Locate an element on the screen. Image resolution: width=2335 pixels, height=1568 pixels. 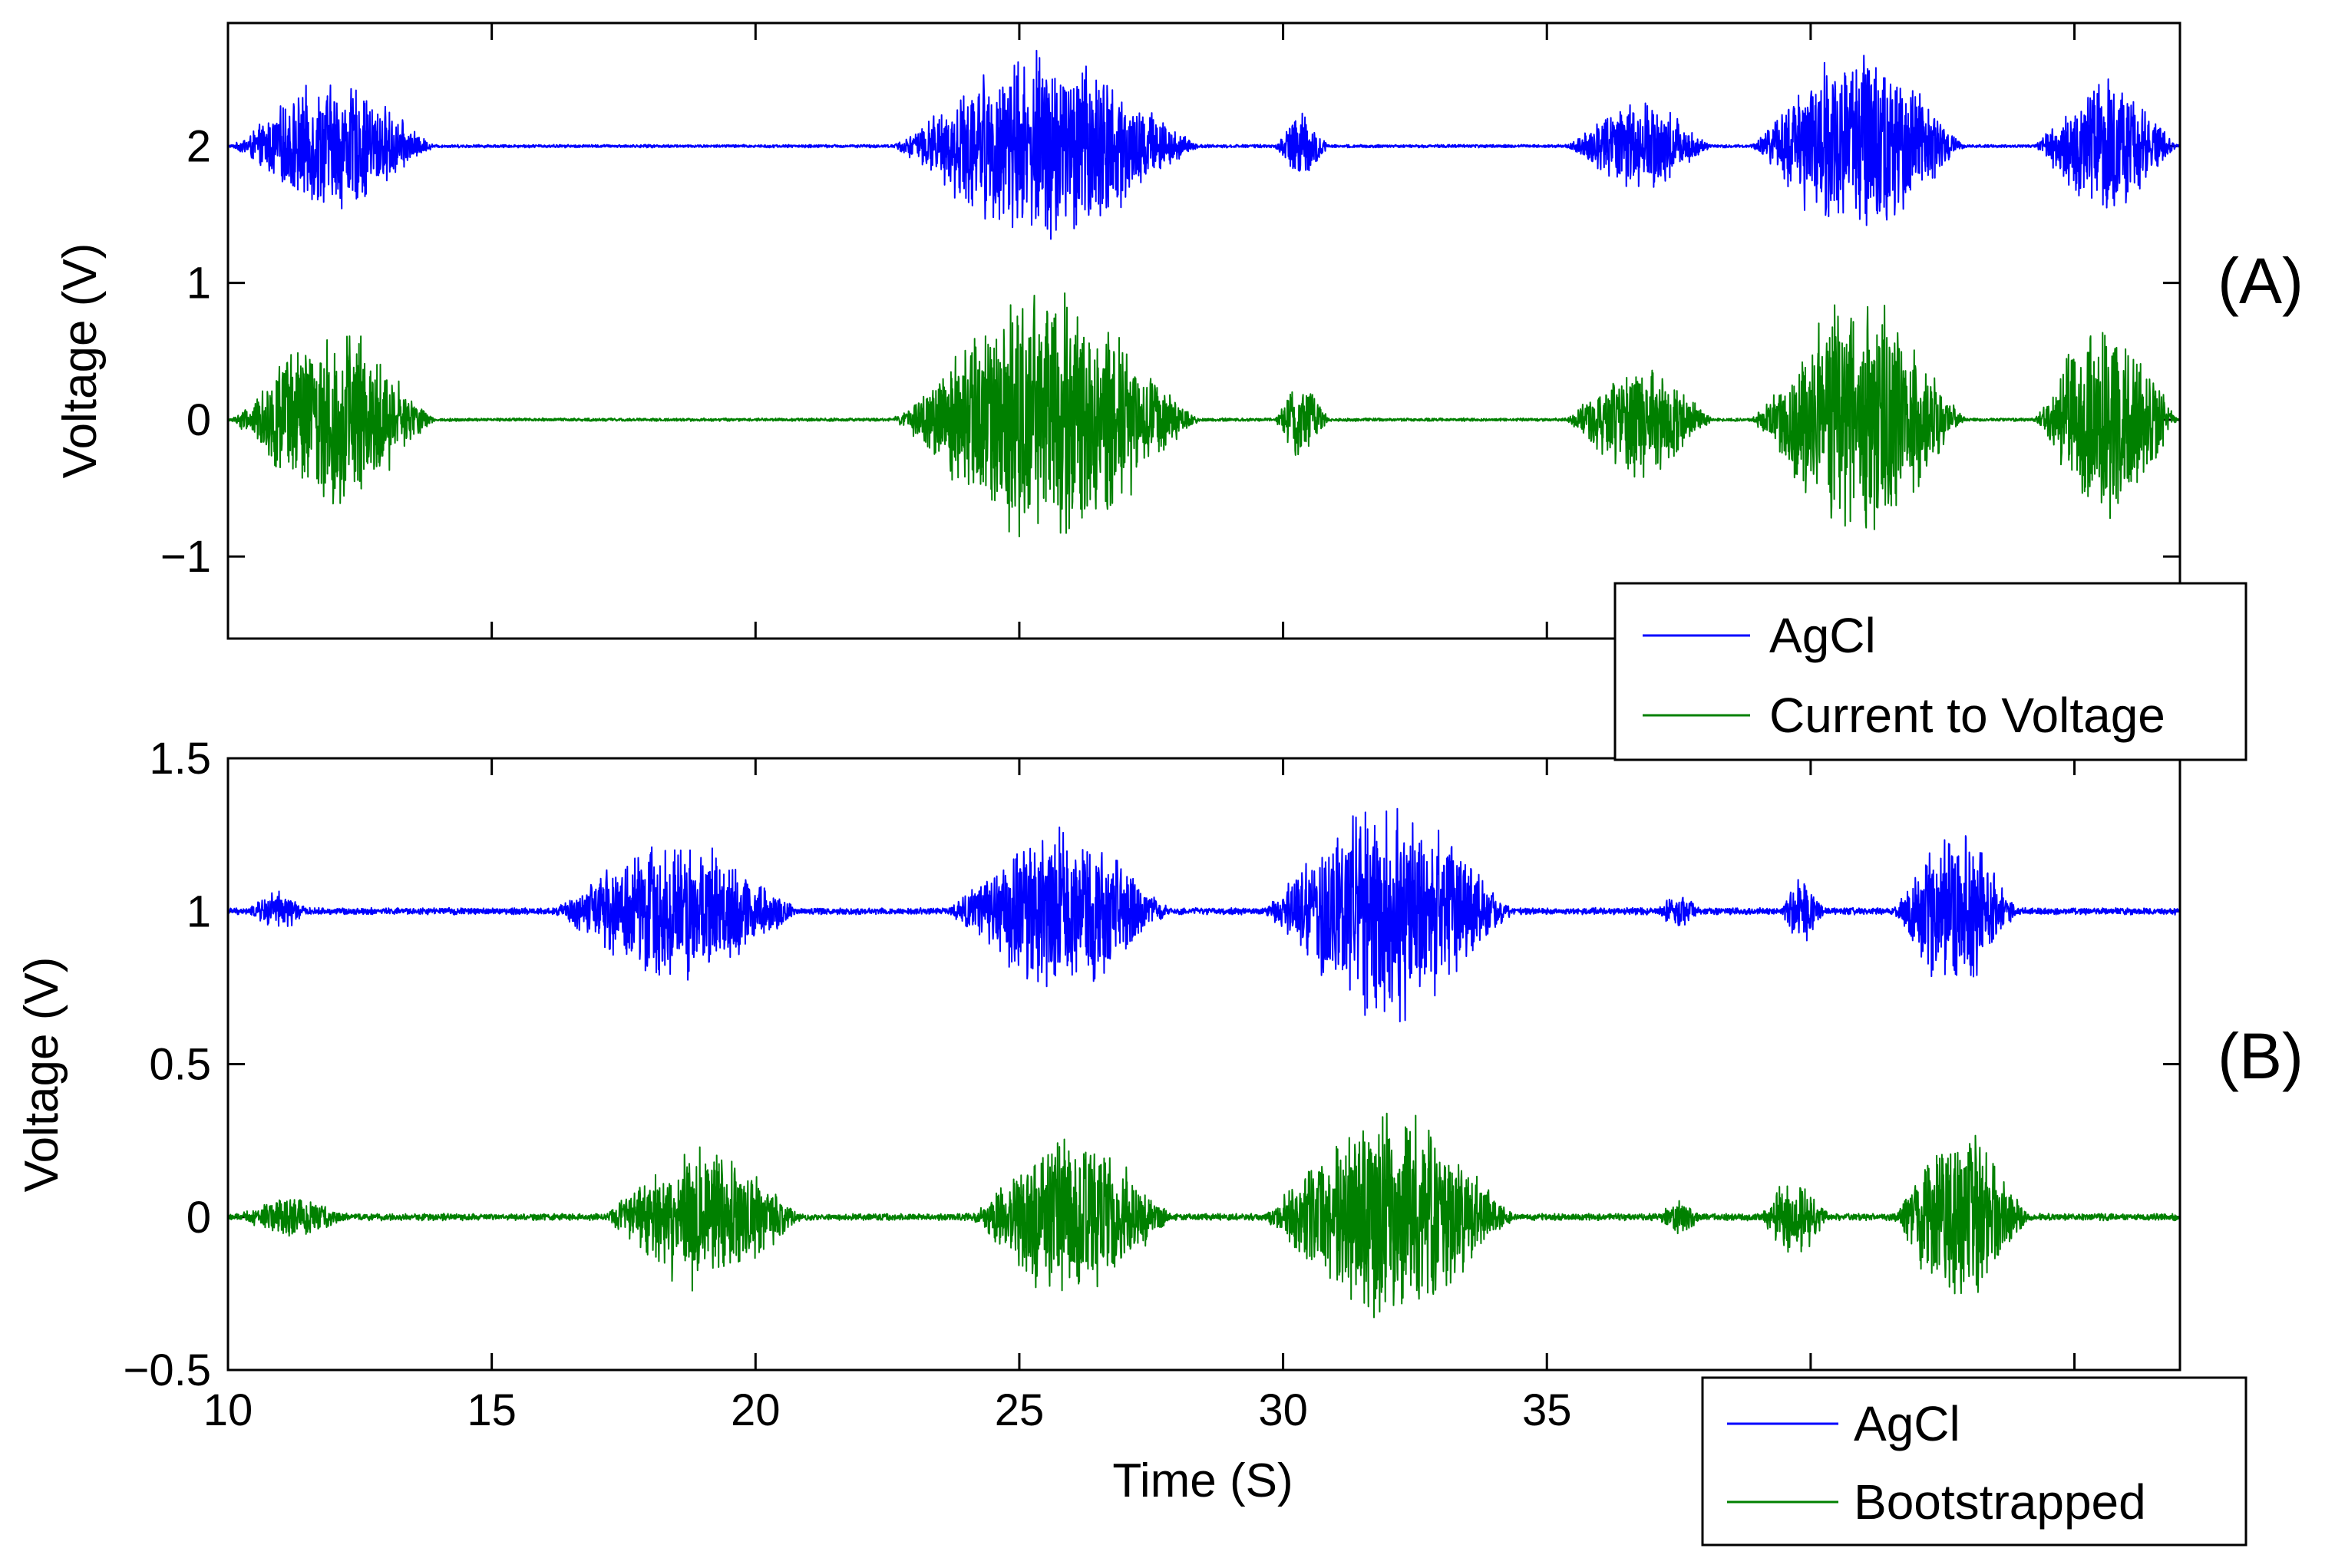
legend-a: AgCl Current to Voltage is located at coordinates (1930, 671).